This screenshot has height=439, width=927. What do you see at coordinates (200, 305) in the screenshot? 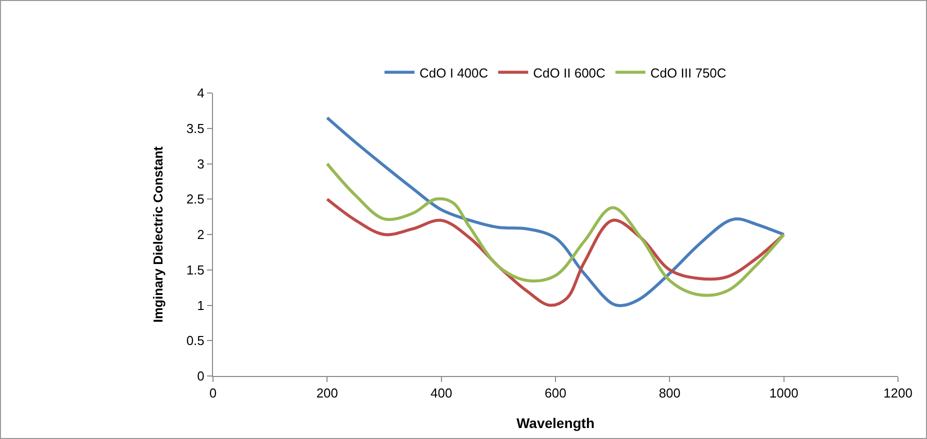
I see `y-tick-label: 1` at bounding box center [200, 305].